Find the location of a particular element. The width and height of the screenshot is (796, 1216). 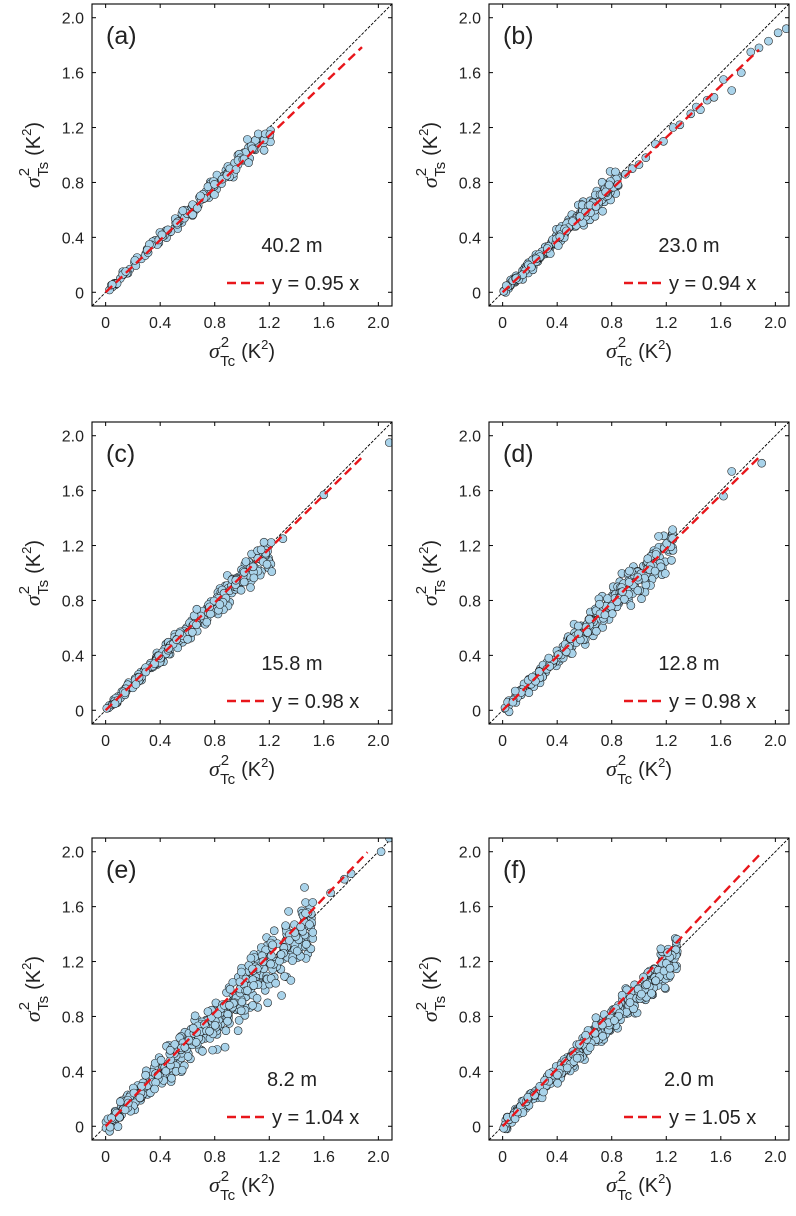

y-tick-label: 2.0 is located at coordinates (73, 437).